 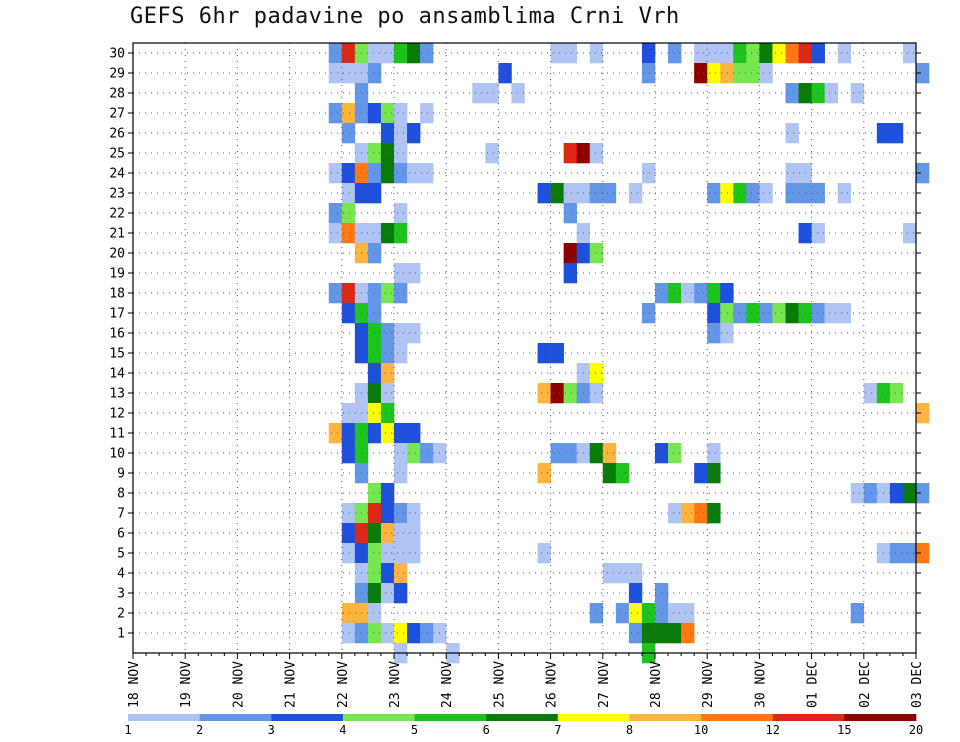 I want to click on y-tick-label: 6, so click(x=121, y=534).